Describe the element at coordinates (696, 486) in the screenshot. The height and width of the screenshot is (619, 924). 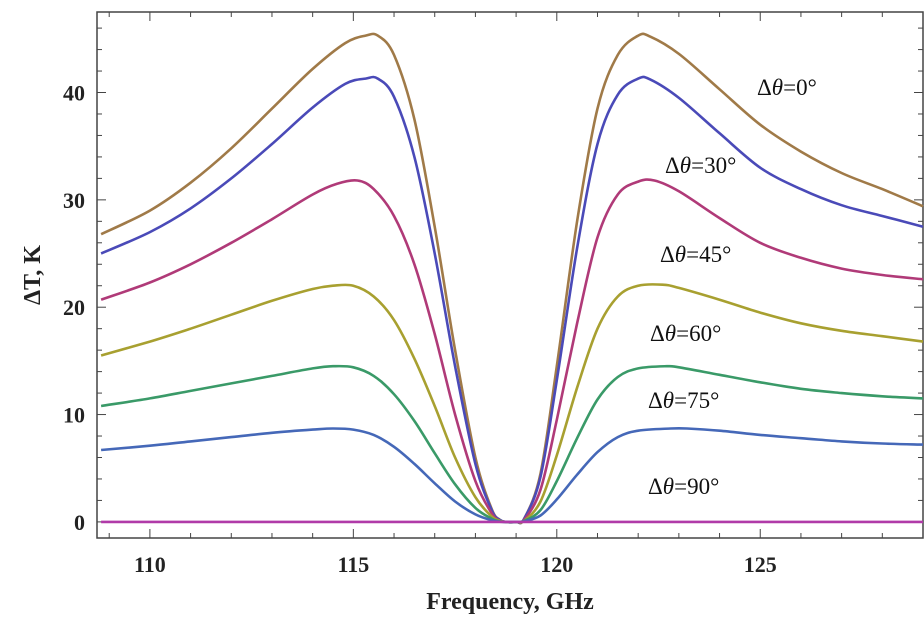
I see `curve-label-suffix: =90°` at that location.